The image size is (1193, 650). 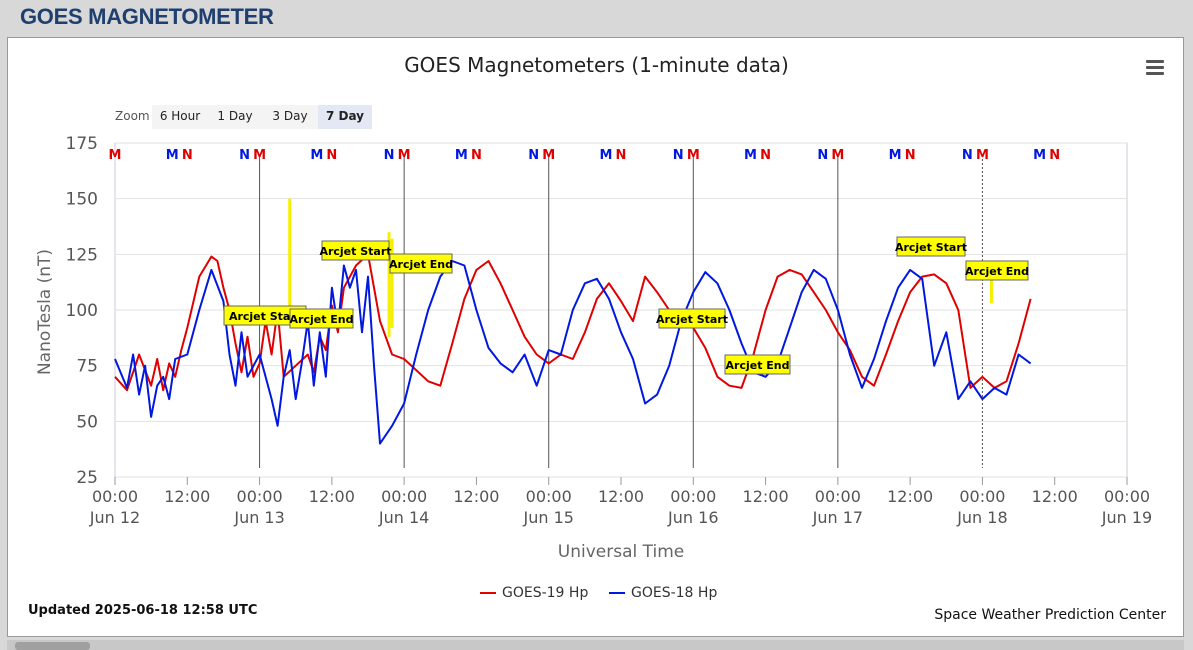 What do you see at coordinates (596, 18) in the screenshot?
I see `page-header: GOES MAGNETOMETER` at bounding box center [596, 18].